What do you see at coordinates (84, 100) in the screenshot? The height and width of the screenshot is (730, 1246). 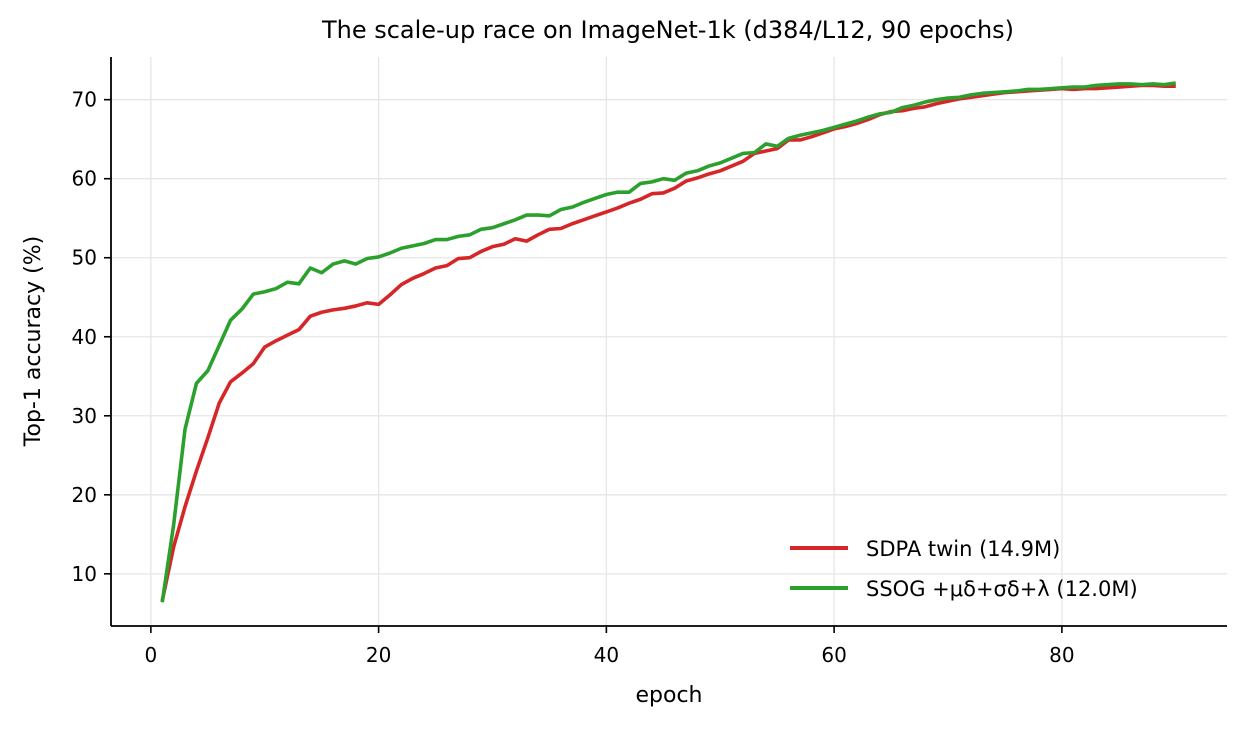 I see `y-tick-label: 70` at bounding box center [84, 100].